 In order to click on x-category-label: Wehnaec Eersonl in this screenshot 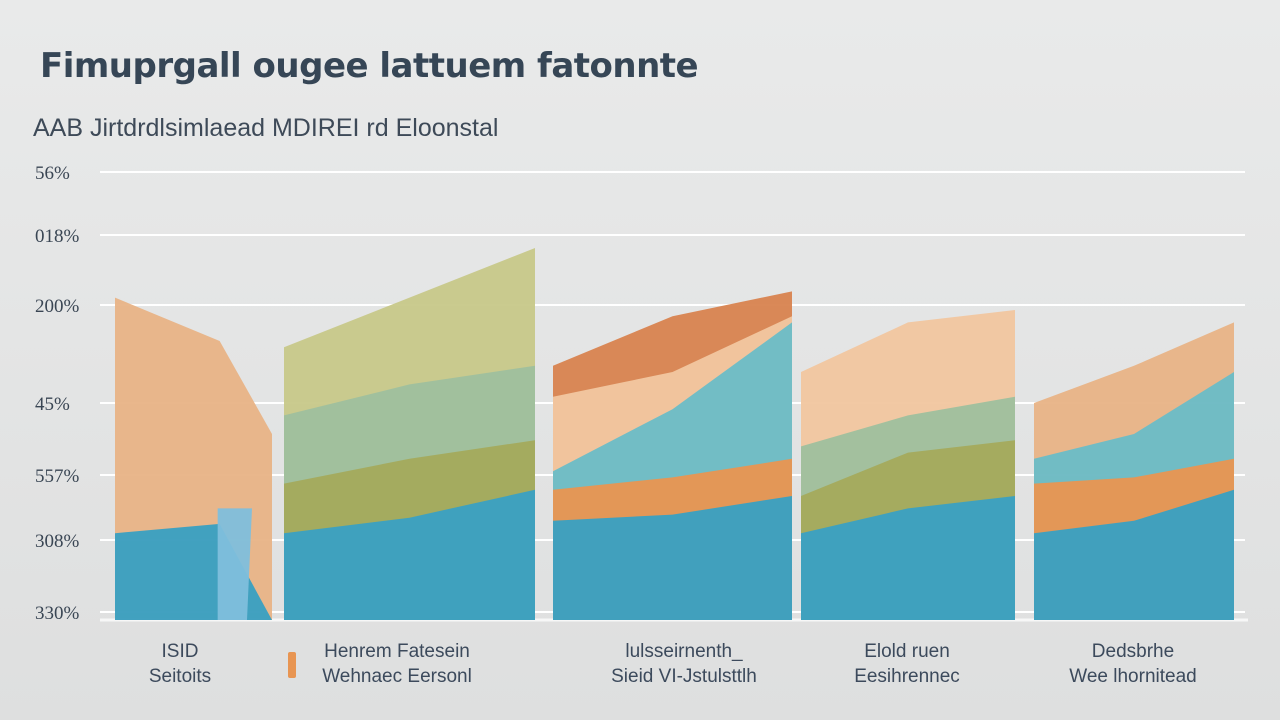, I will do `click(397, 676)`.